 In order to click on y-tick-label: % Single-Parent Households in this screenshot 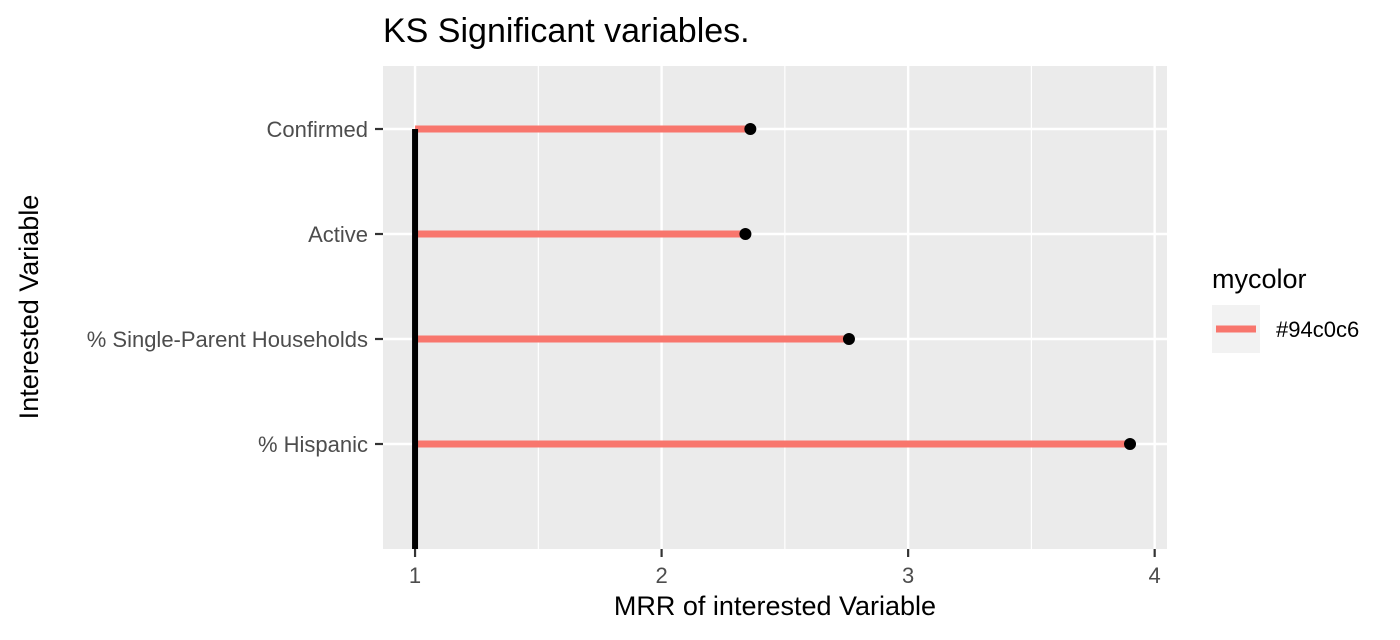, I will do `click(227, 339)`.